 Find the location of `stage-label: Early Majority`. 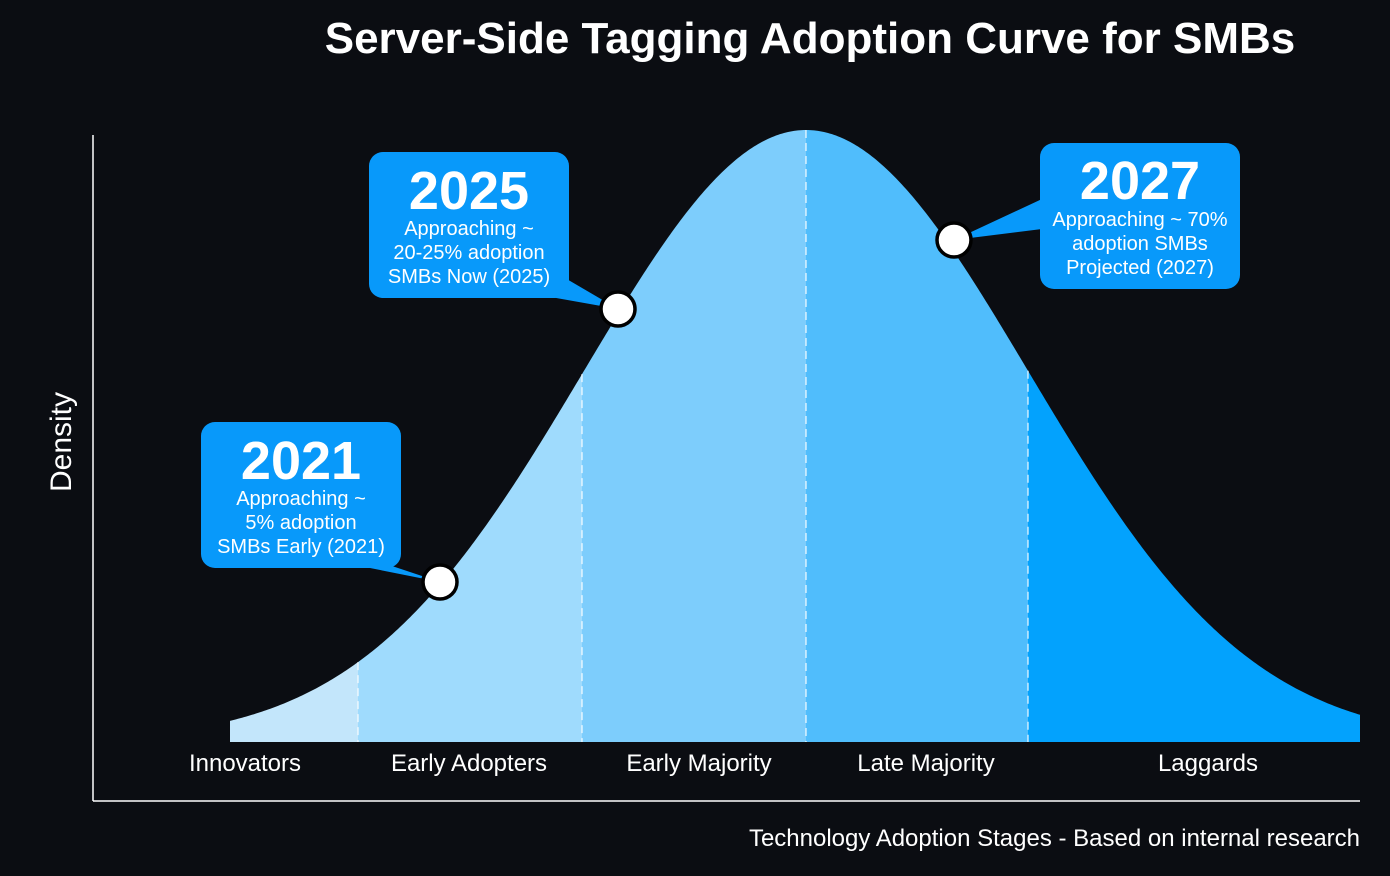

stage-label: Early Majority is located at coordinates (698, 763).